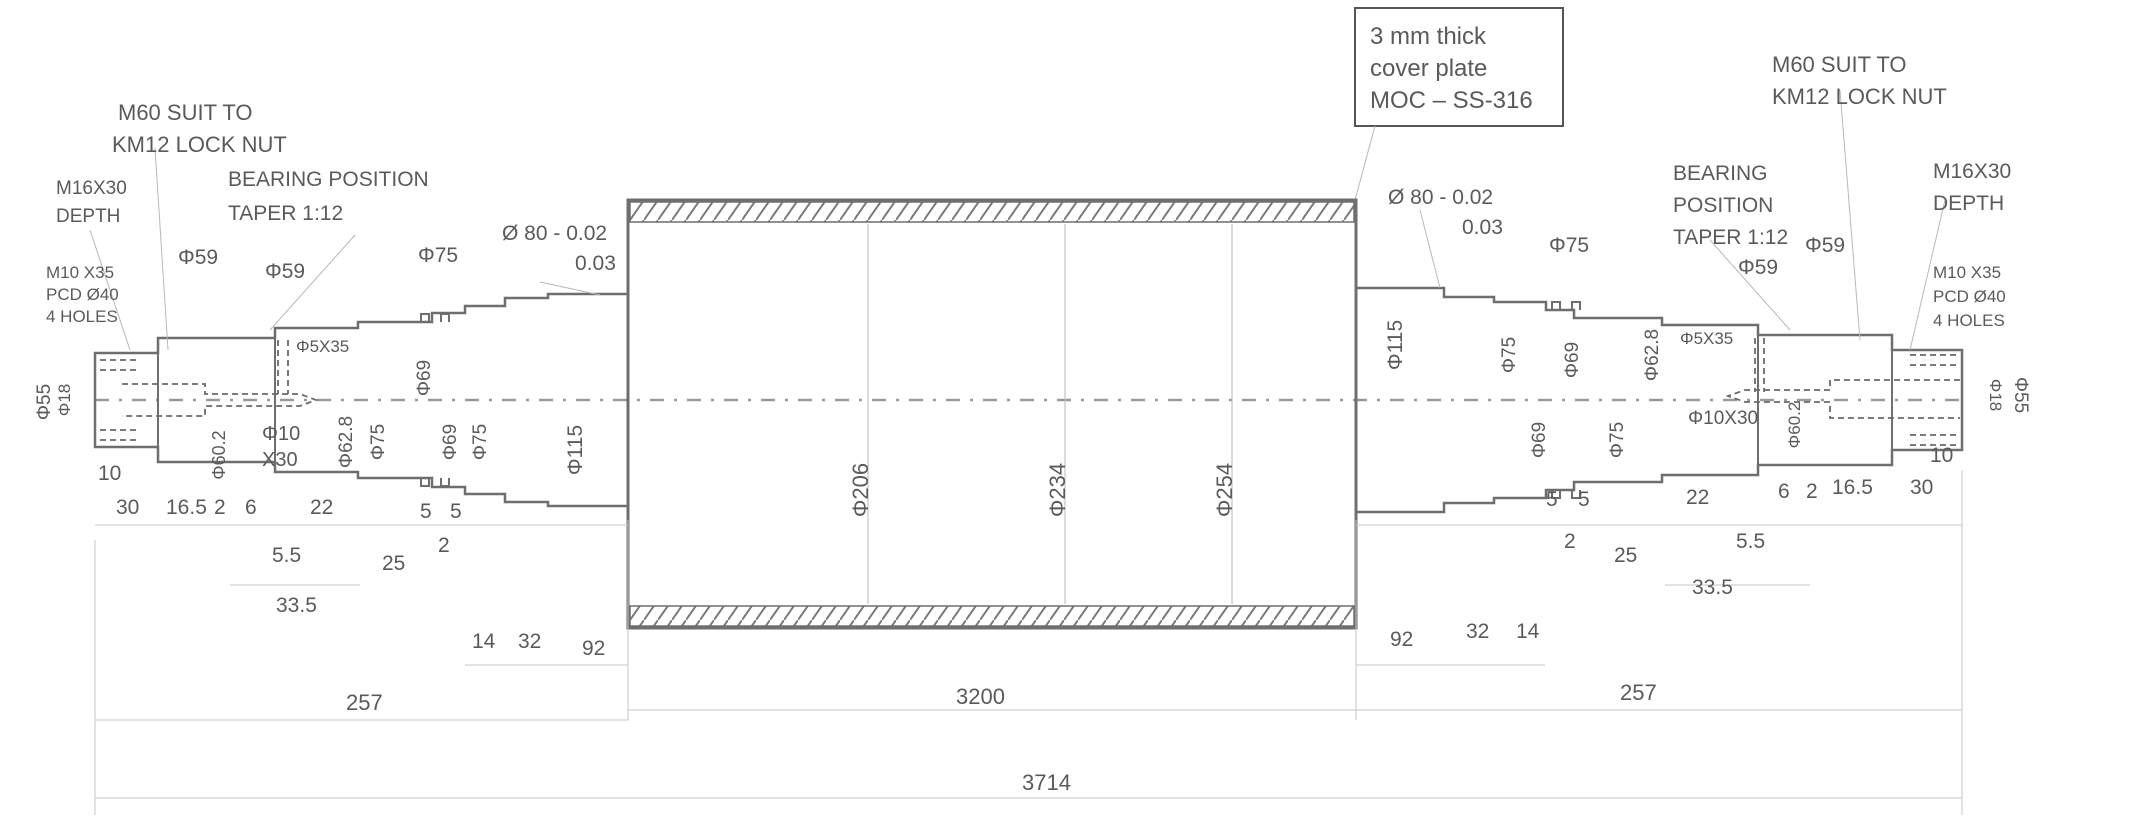 This screenshot has width=2134, height=817. I want to click on left-len-2-b: 2, so click(444, 545).